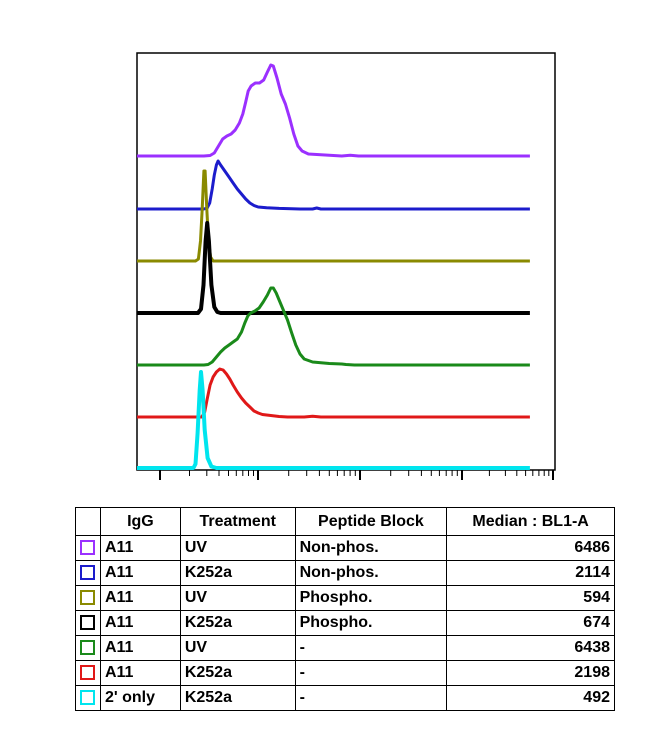  I want to click on table-row: A11 UV Non-phos. 6486, so click(345, 548).